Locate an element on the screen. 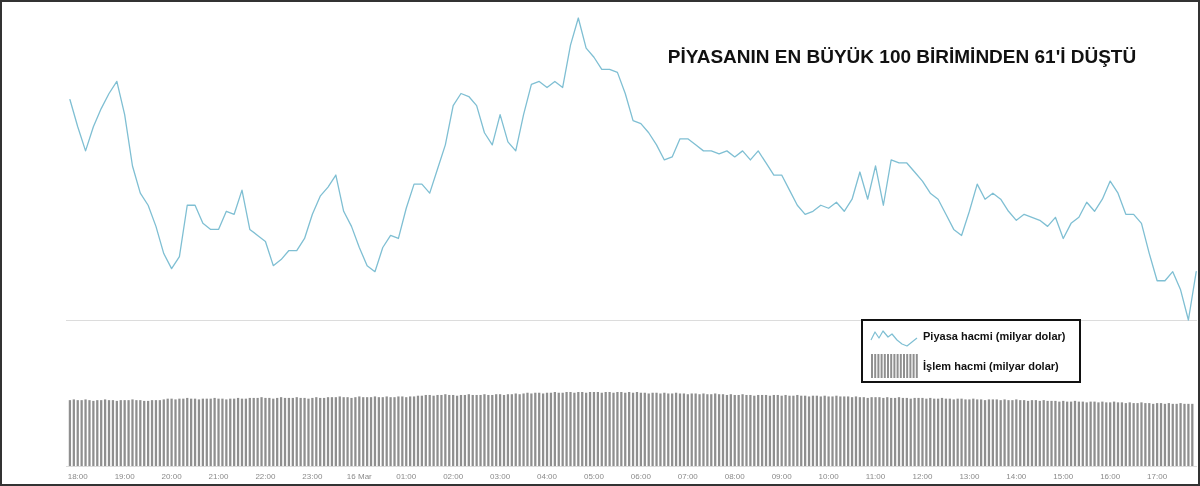 The image size is (1200, 486). x-tick-label: 05:00 is located at coordinates (594, 476).